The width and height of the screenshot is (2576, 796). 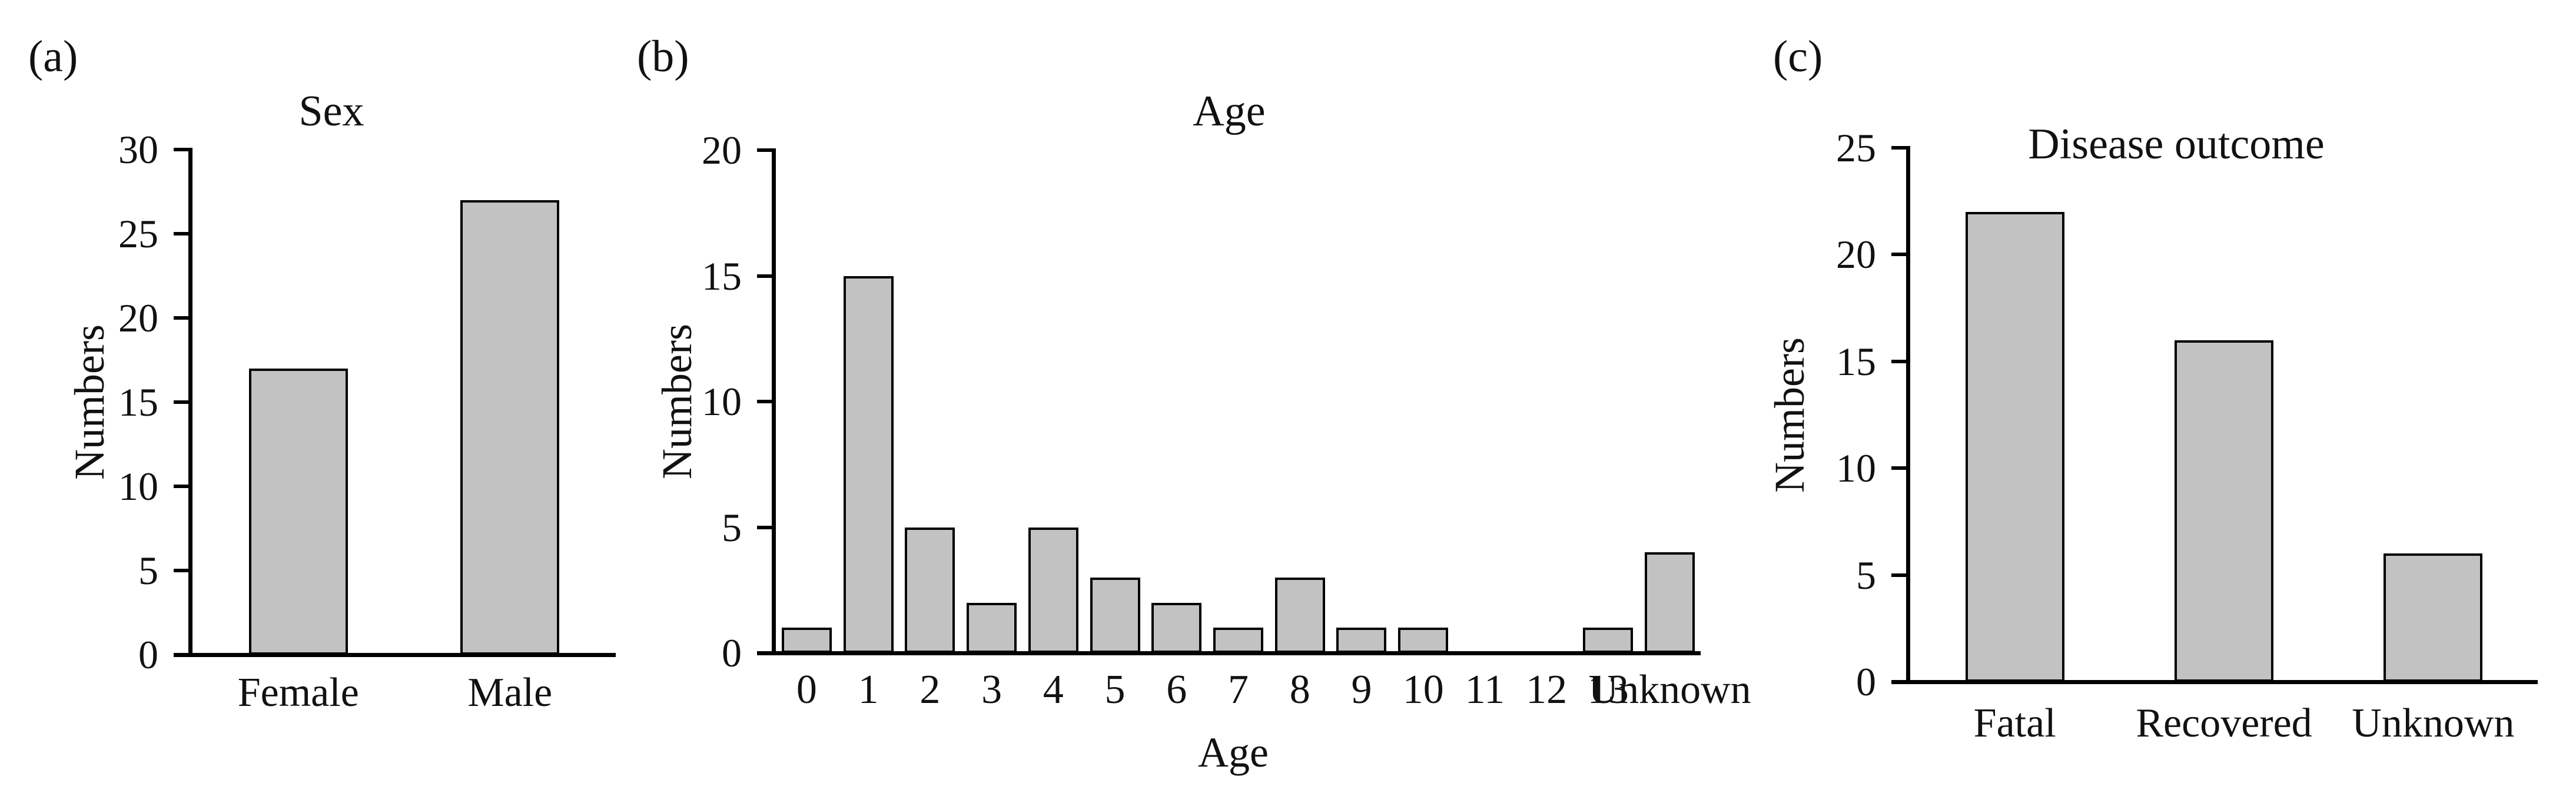 I want to click on x-category-label: 6, so click(x=1176, y=690).